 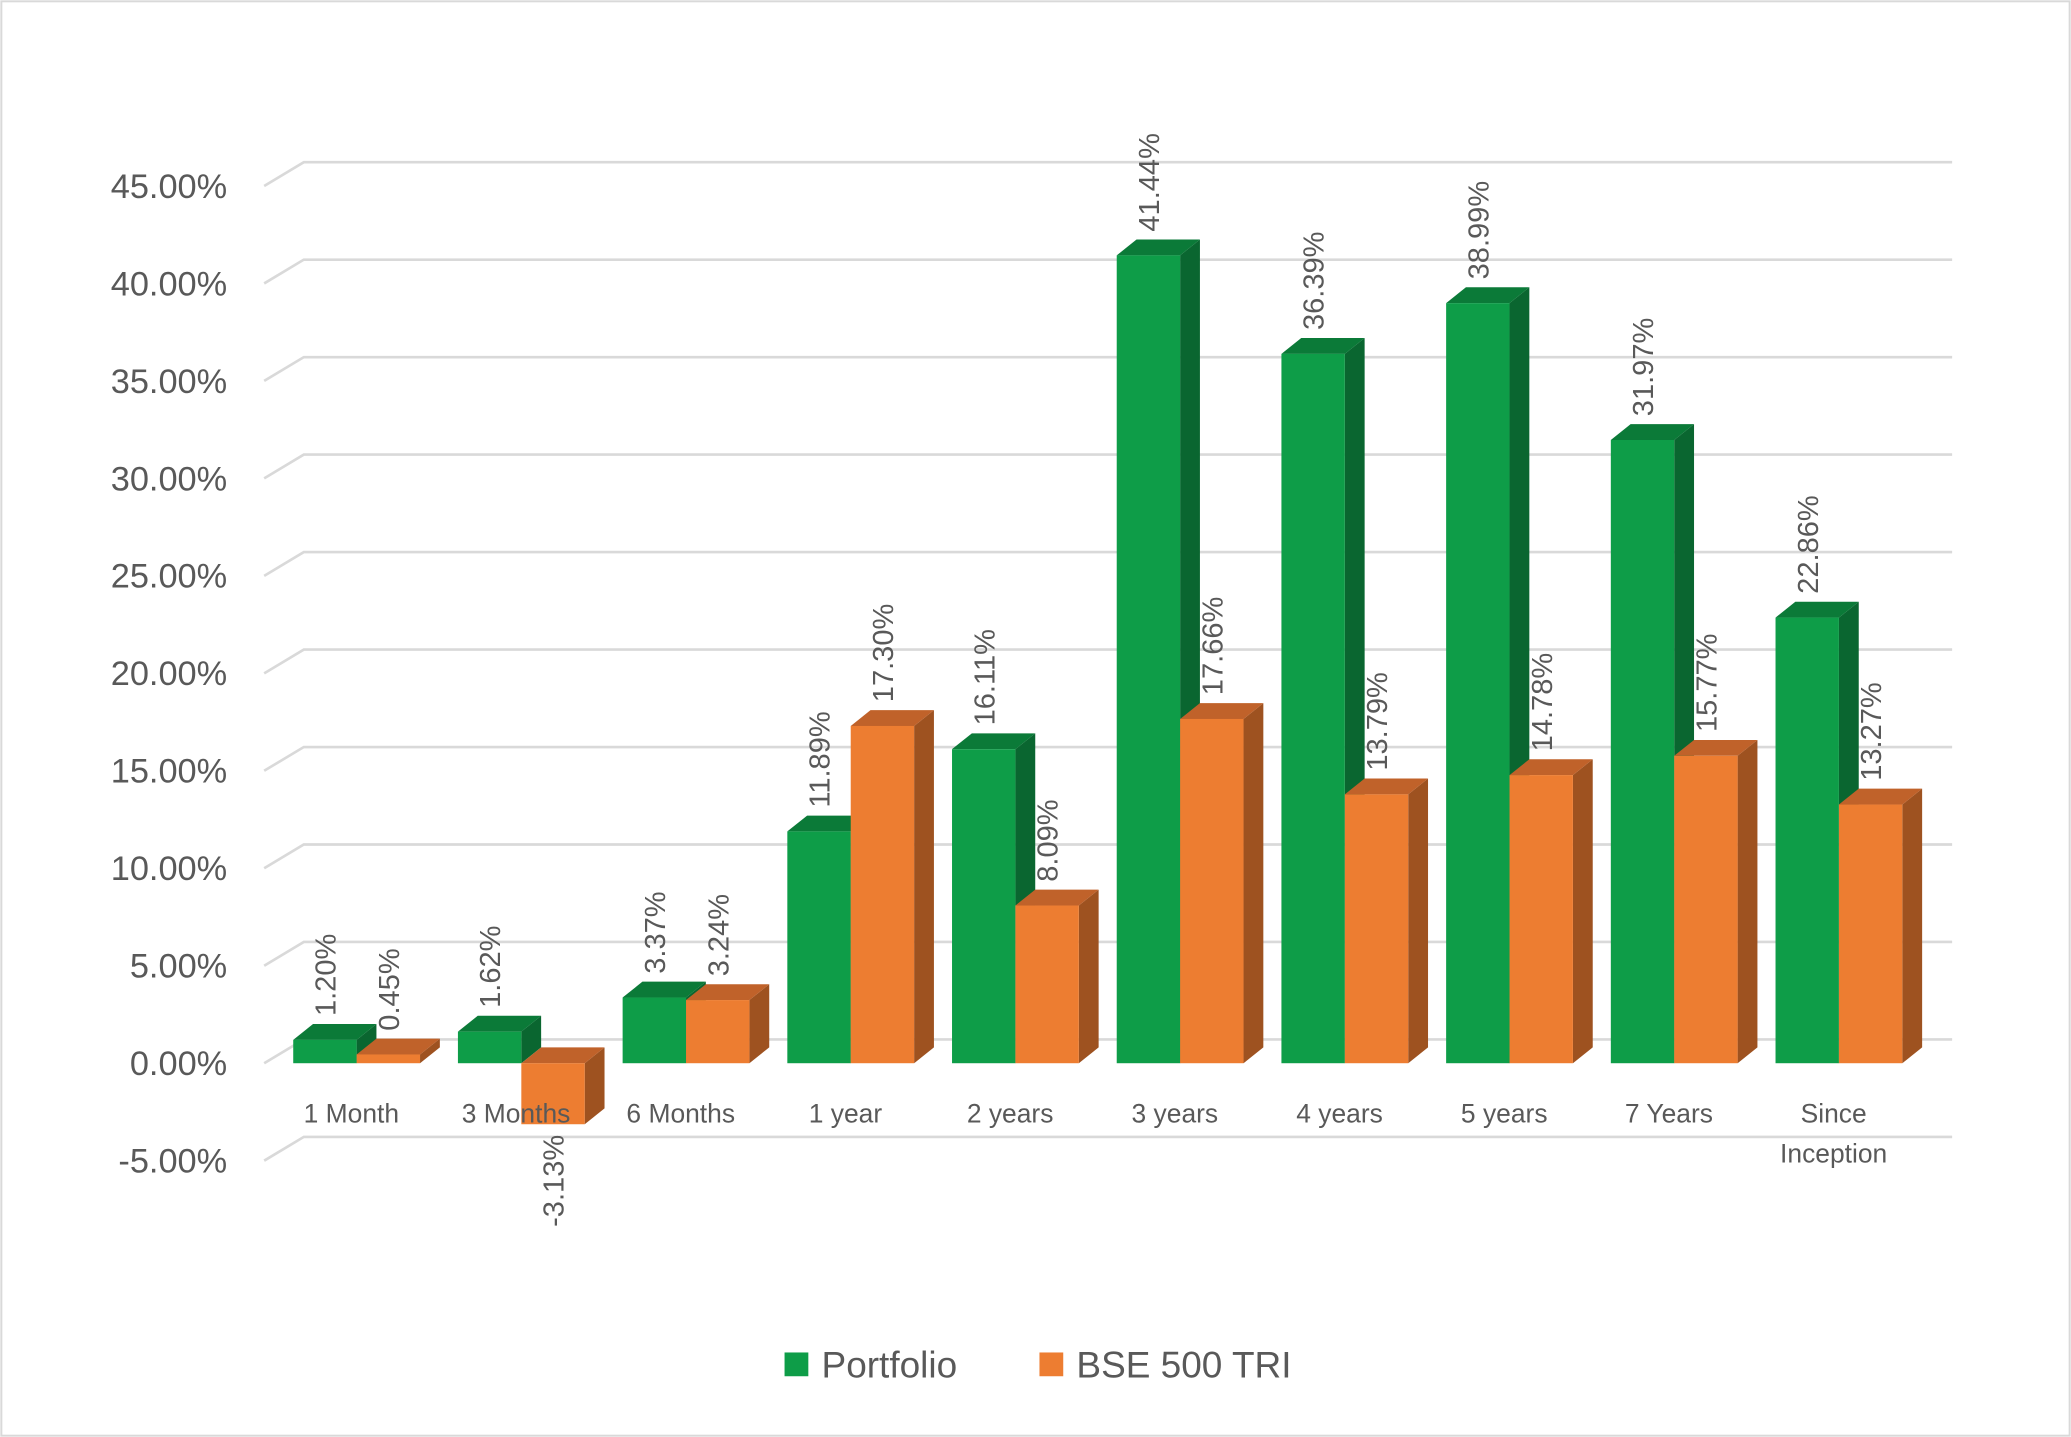 What do you see at coordinates (821, 759) in the screenshot?
I see `data-label: 11.89%` at bounding box center [821, 759].